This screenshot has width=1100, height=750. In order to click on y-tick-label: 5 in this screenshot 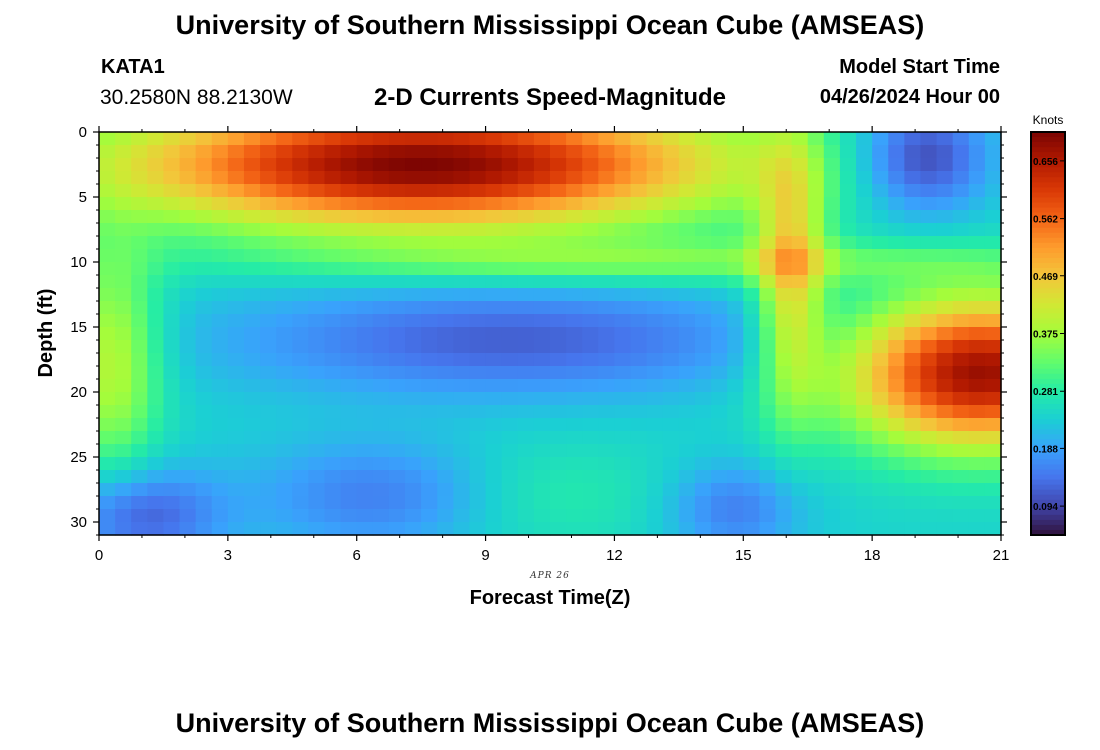, I will do `click(83, 197)`.